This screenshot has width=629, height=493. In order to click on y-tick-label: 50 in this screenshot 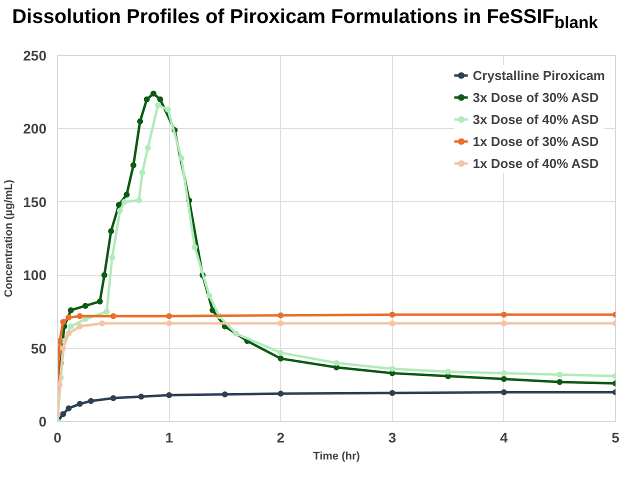, I will do `click(38, 348)`.